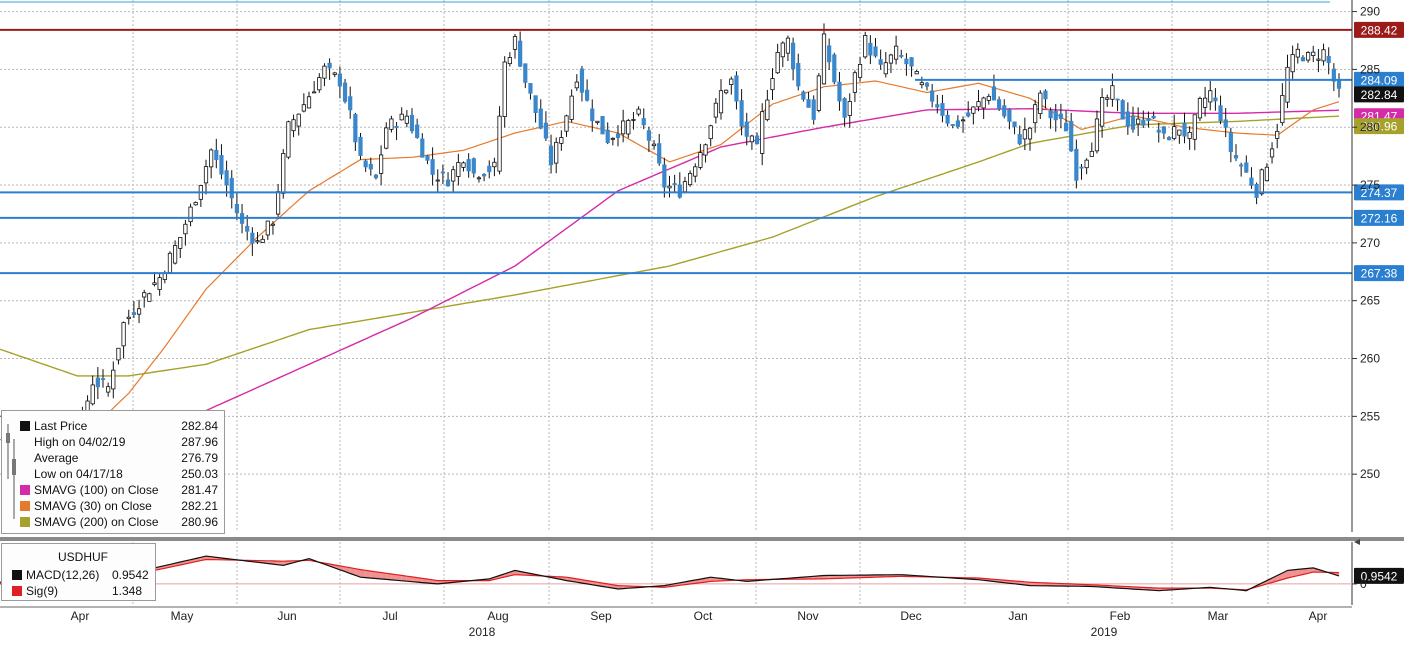 The width and height of the screenshot is (1404, 645). I want to click on macd-legend-row: MACD(12,26) 0.9542, so click(82, 575).